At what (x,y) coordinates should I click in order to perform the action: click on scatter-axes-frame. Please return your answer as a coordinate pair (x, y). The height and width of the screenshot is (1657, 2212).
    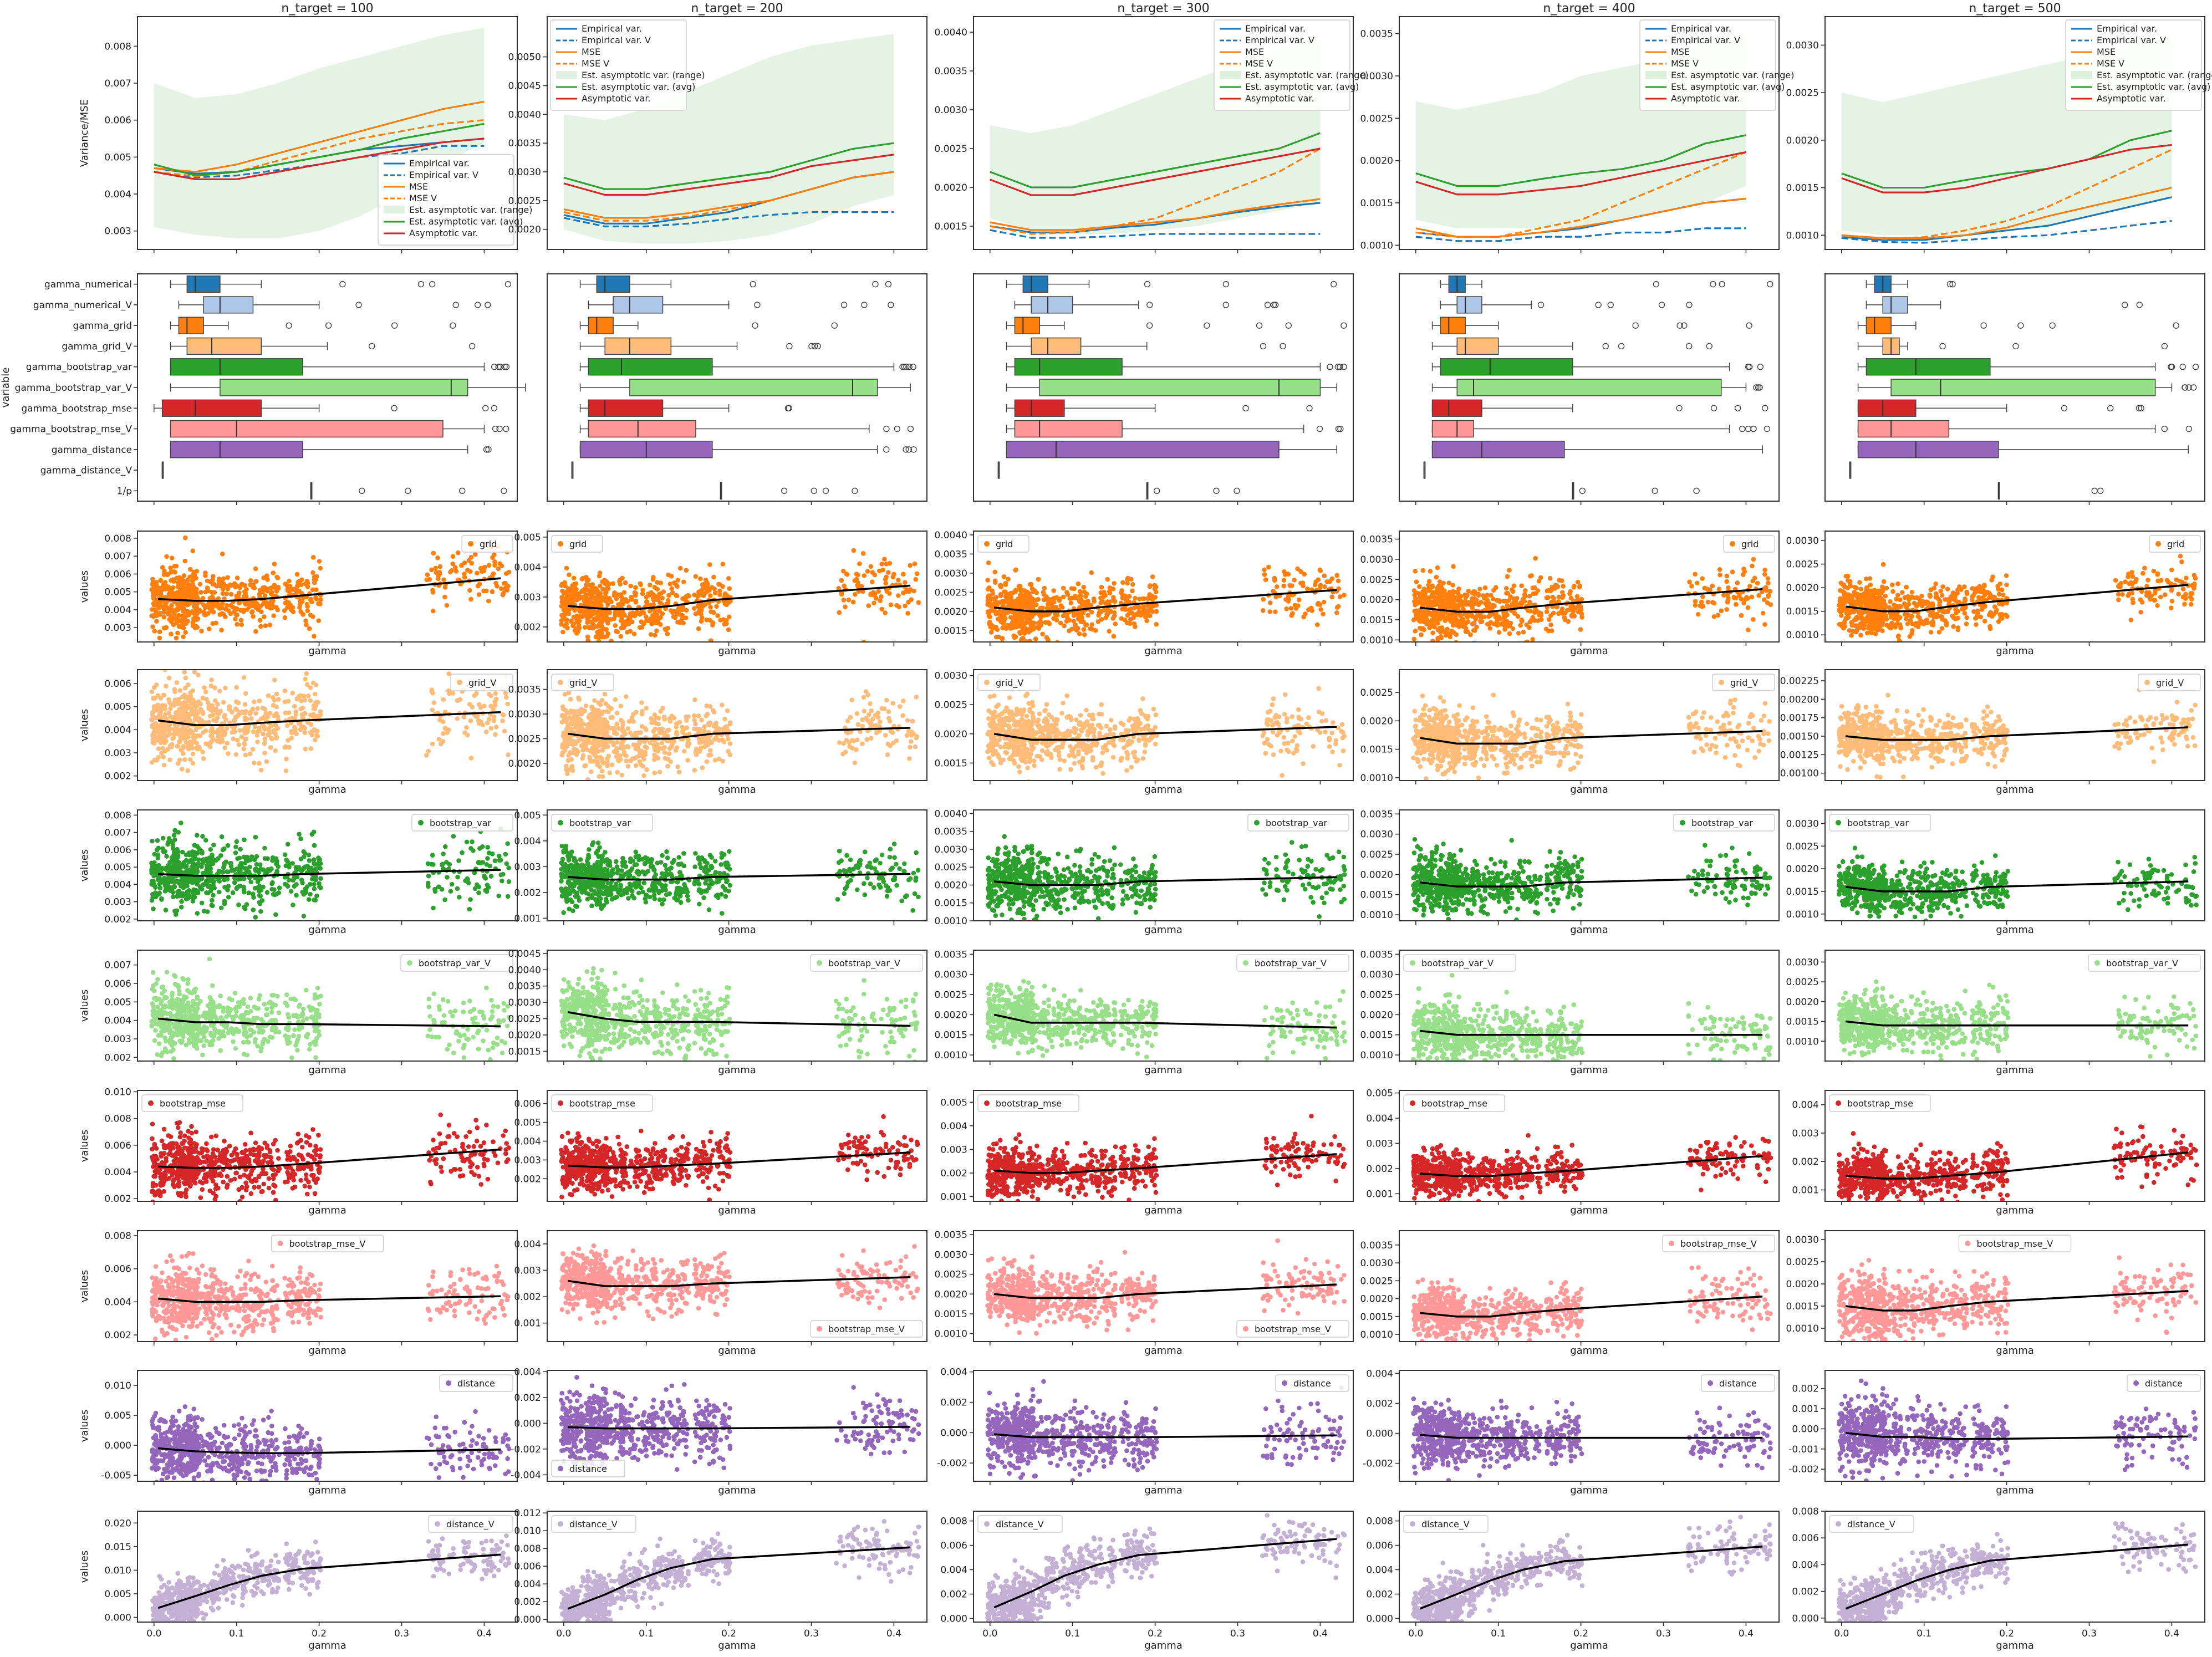
    Looking at the image, I should click on (1163, 587).